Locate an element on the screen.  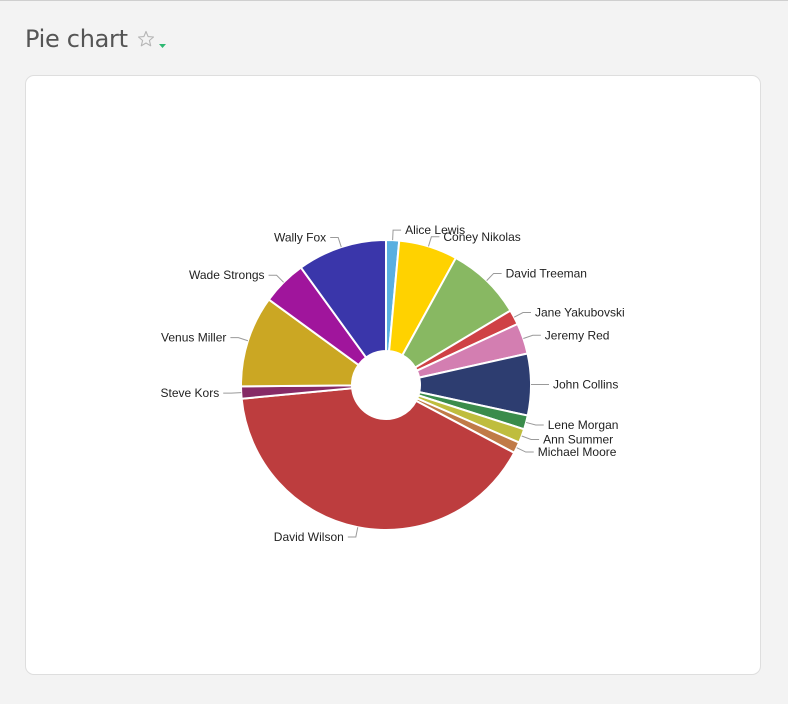
slice-label: David Treeman is located at coordinates (546, 273).